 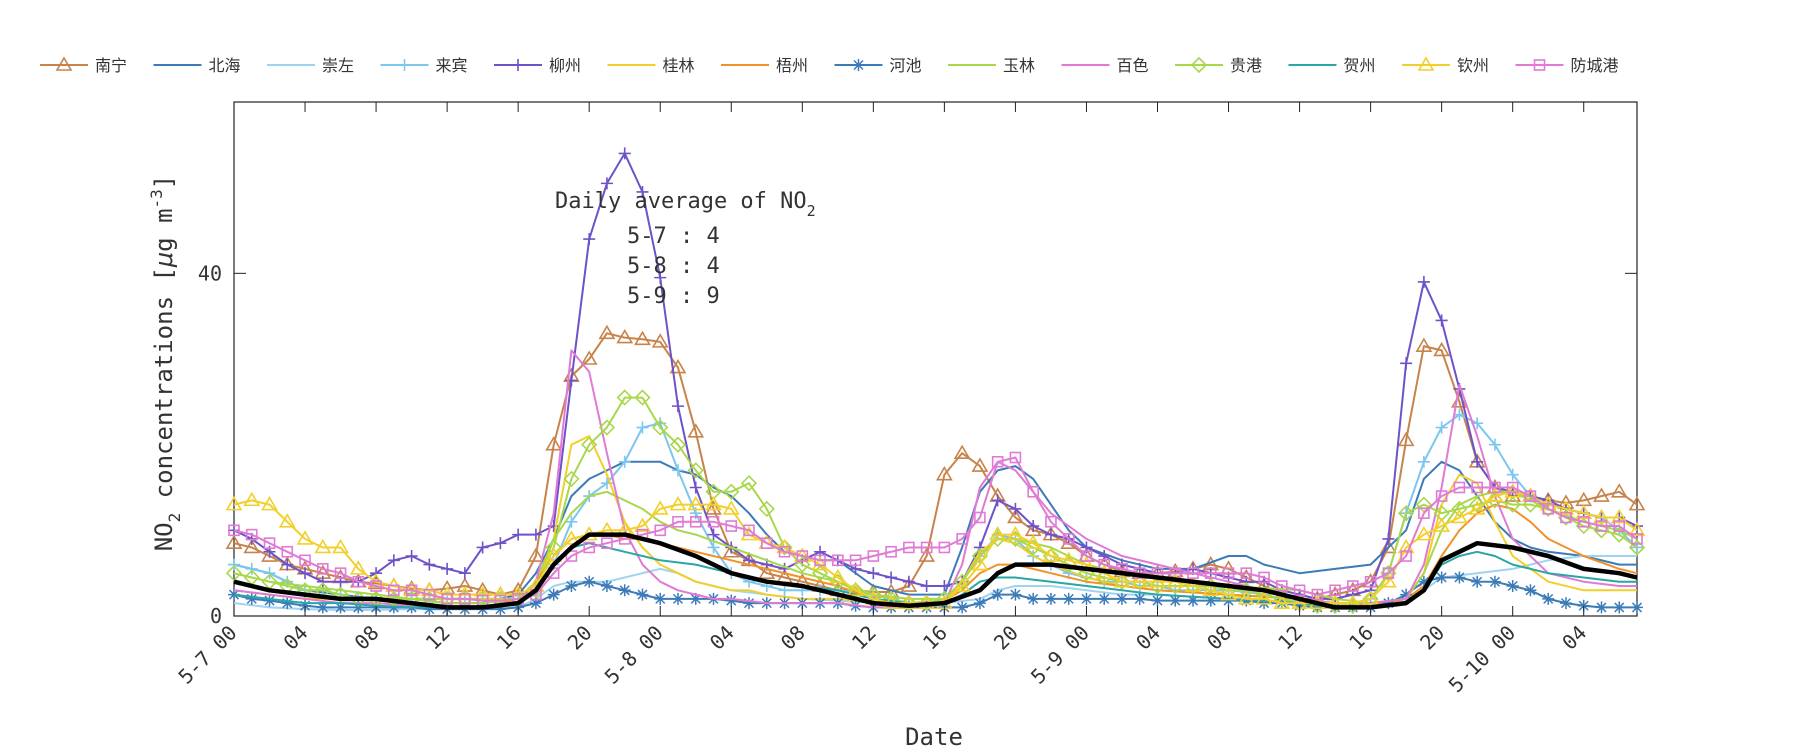 I want to click on legend-label: 来宾, so click(x=452, y=65).